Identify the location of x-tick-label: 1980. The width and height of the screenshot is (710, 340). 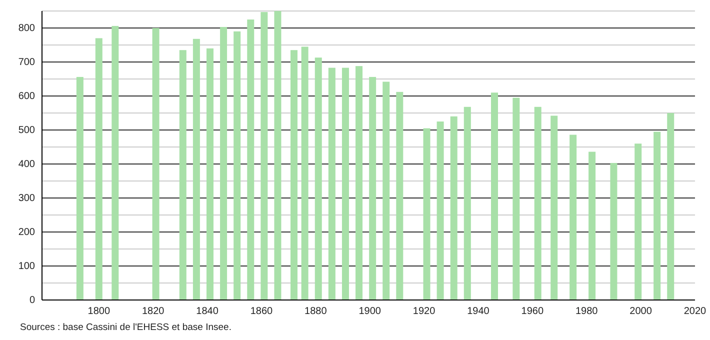
(586, 311).